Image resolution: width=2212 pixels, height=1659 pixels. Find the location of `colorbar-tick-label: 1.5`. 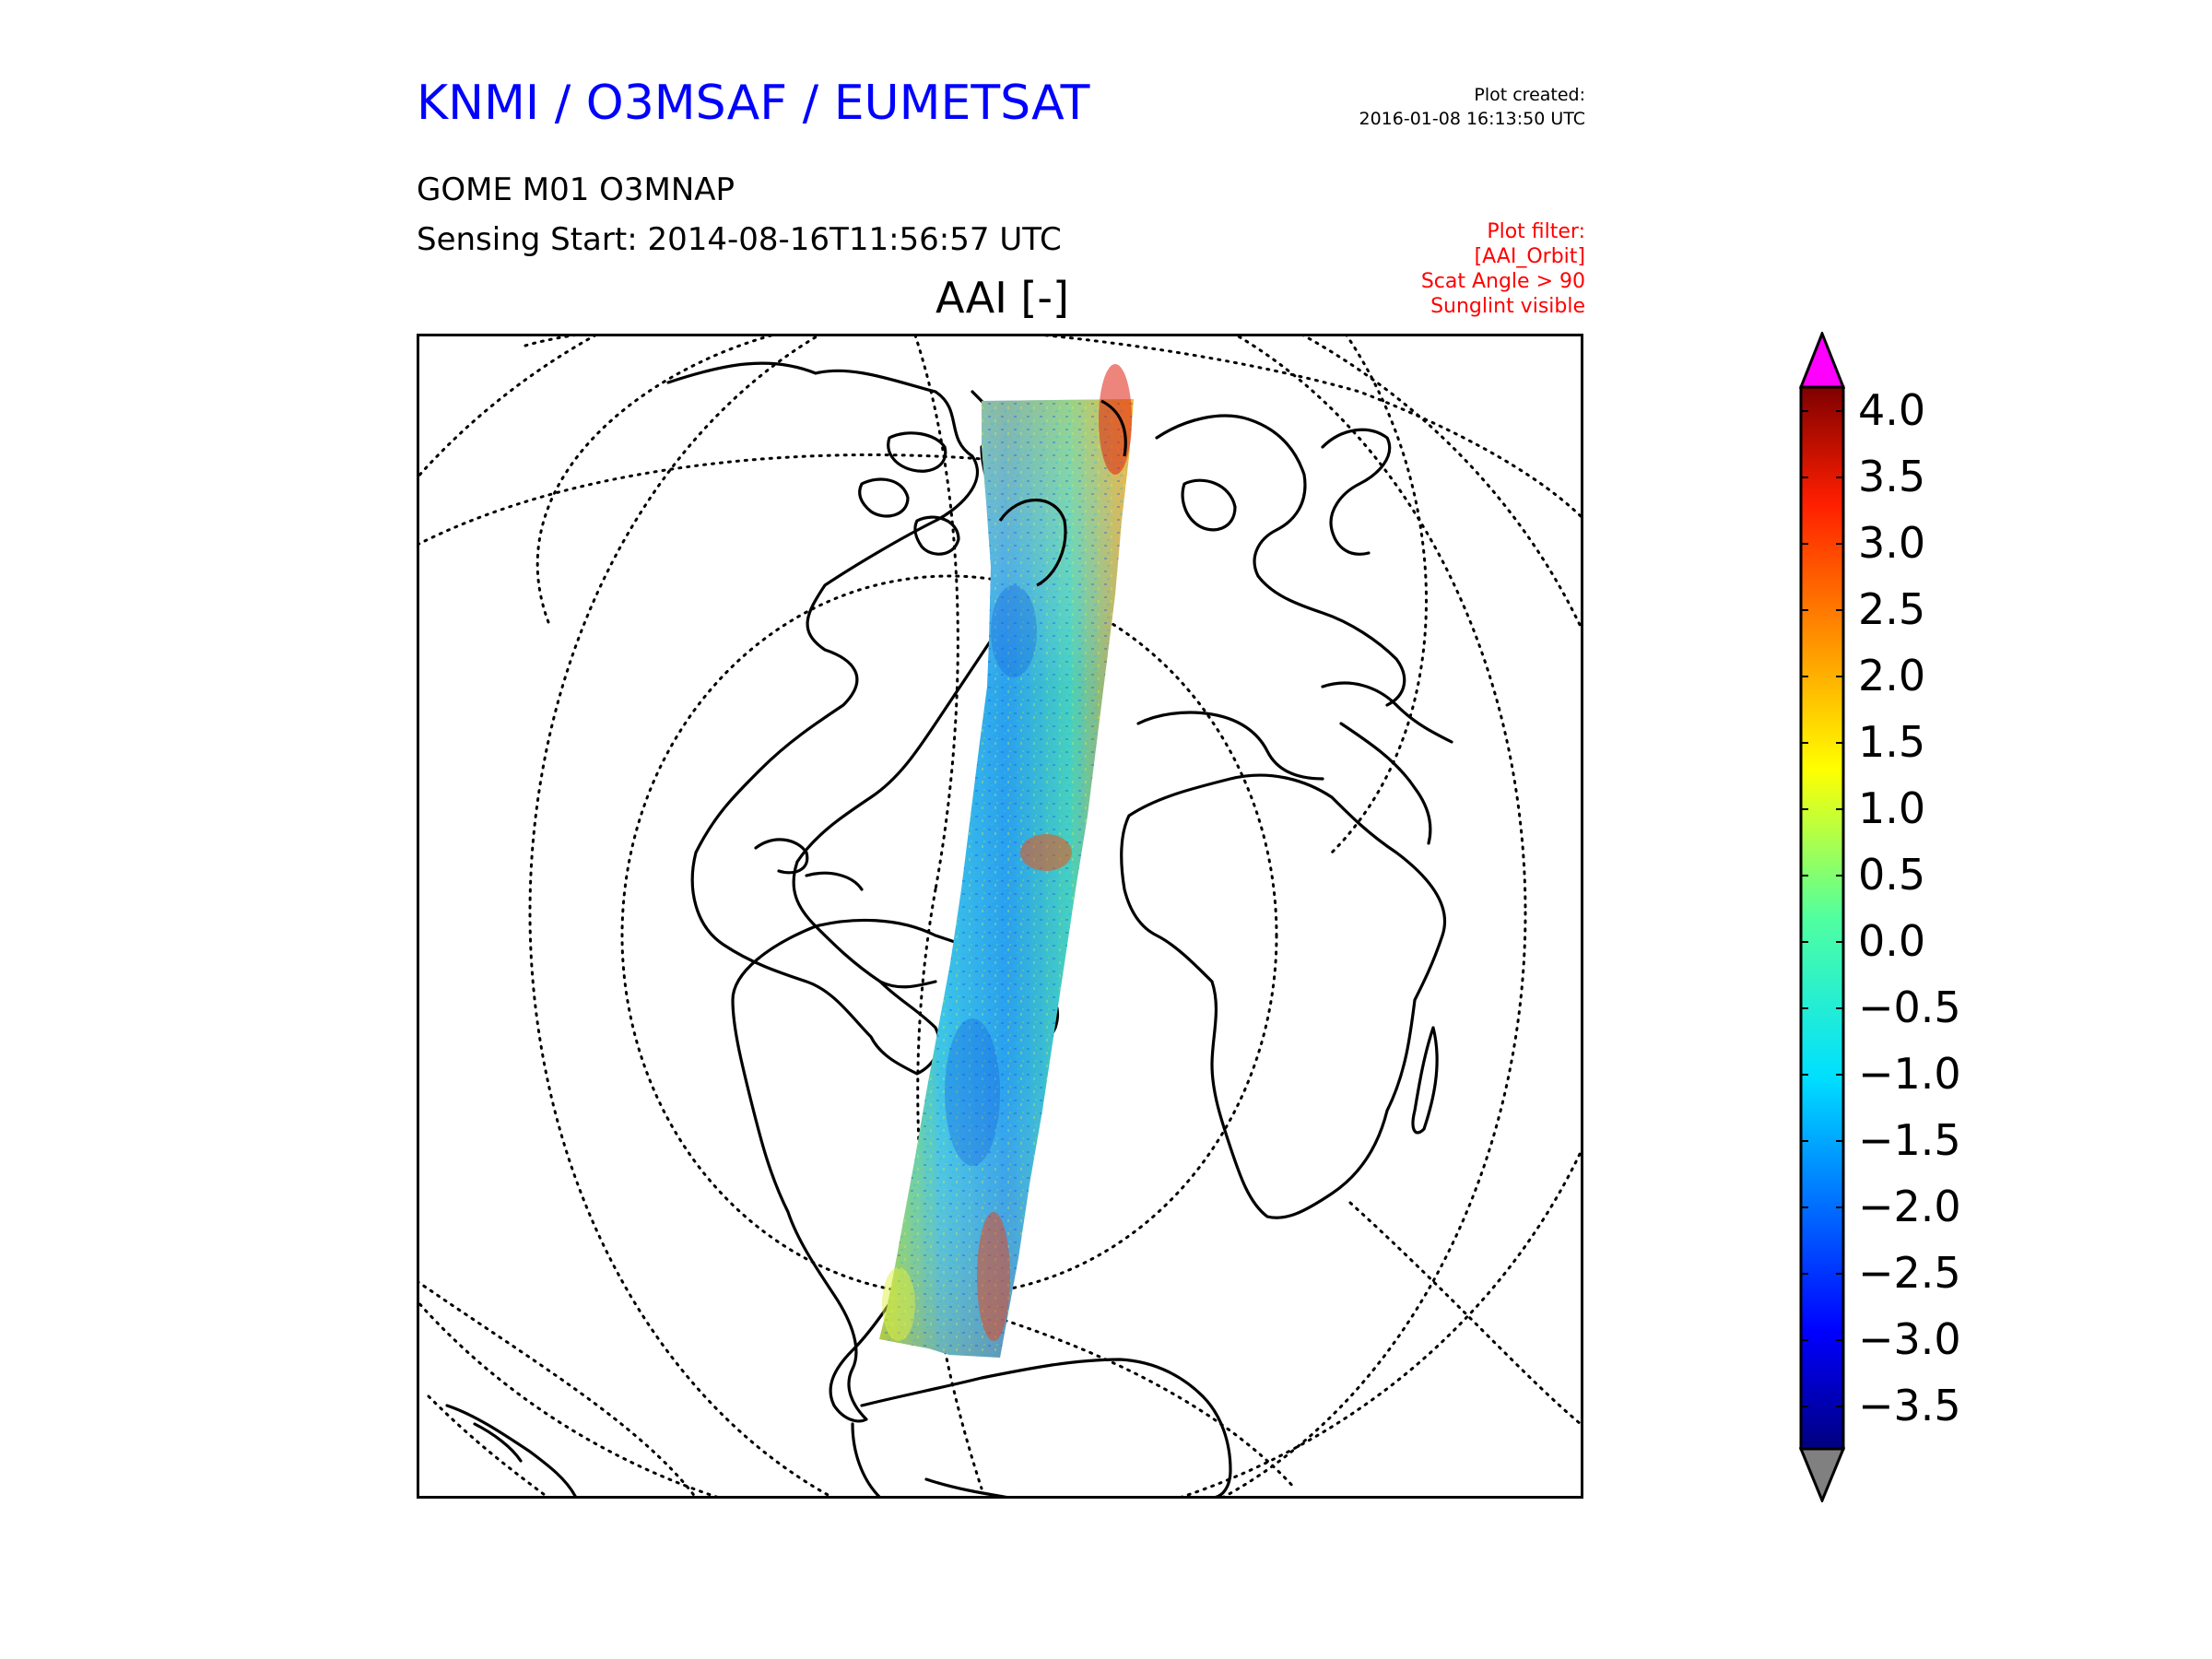

colorbar-tick-label: 1.5 is located at coordinates (1892, 742).